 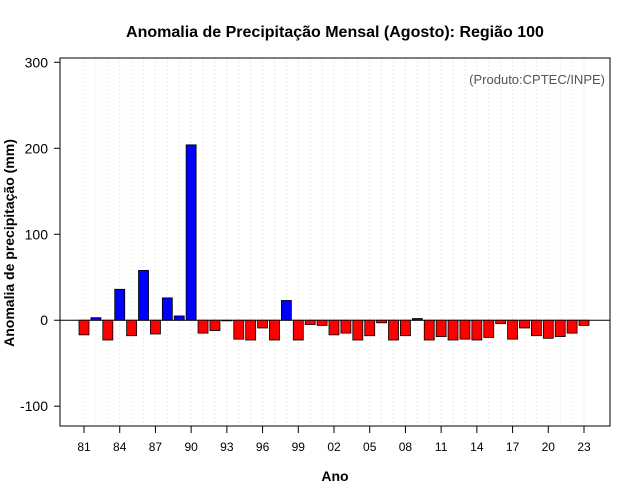 What do you see at coordinates (120, 447) in the screenshot?
I see `x-tick-label: 84` at bounding box center [120, 447].